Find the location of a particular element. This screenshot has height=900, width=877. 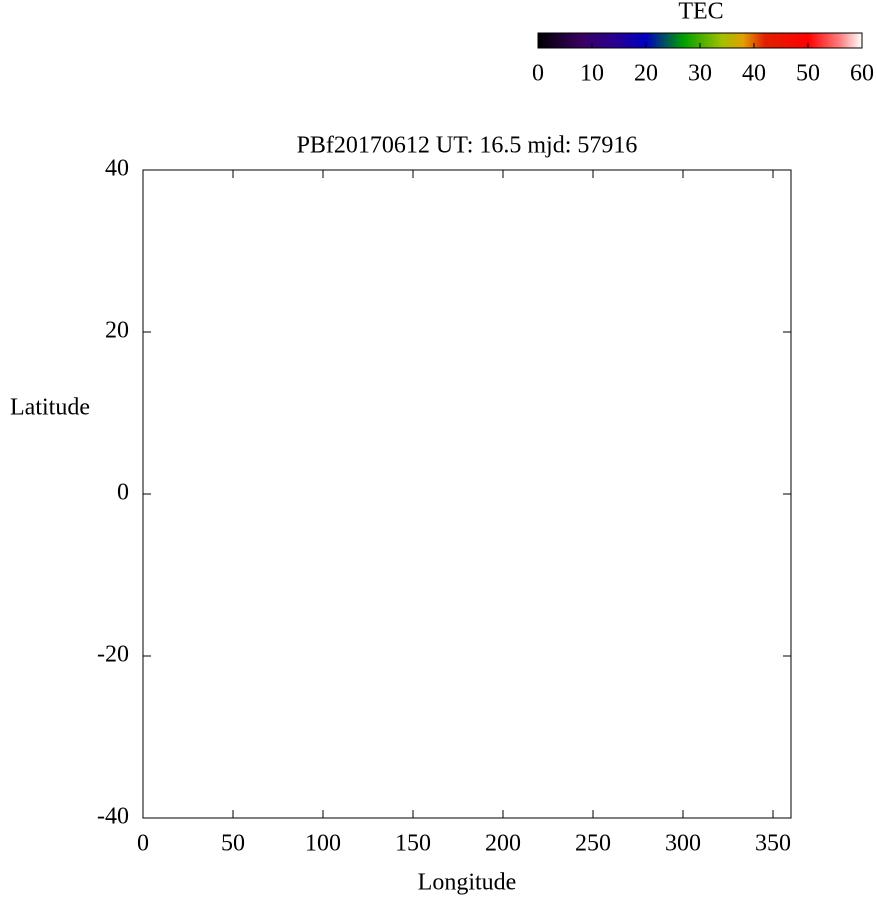

x-tick-label: 150 is located at coordinates (413, 844).